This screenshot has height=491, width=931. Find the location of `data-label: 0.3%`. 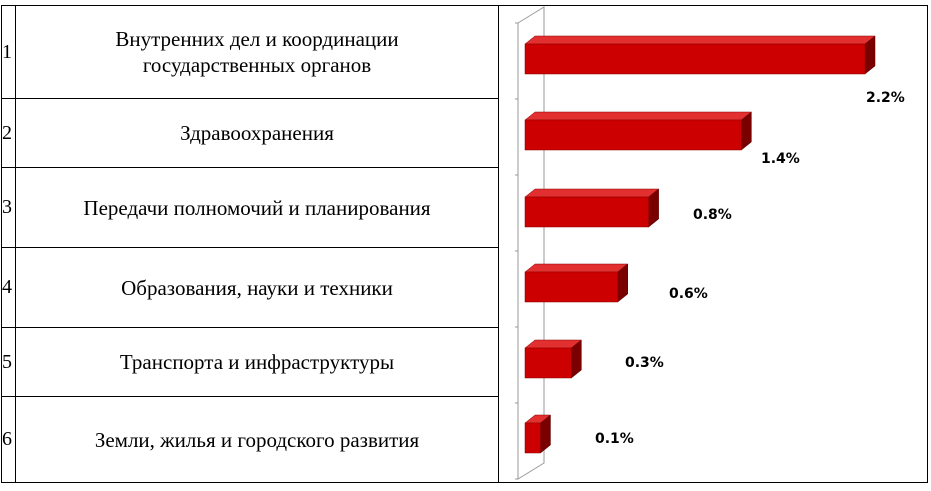

data-label: 0.3% is located at coordinates (644, 363).